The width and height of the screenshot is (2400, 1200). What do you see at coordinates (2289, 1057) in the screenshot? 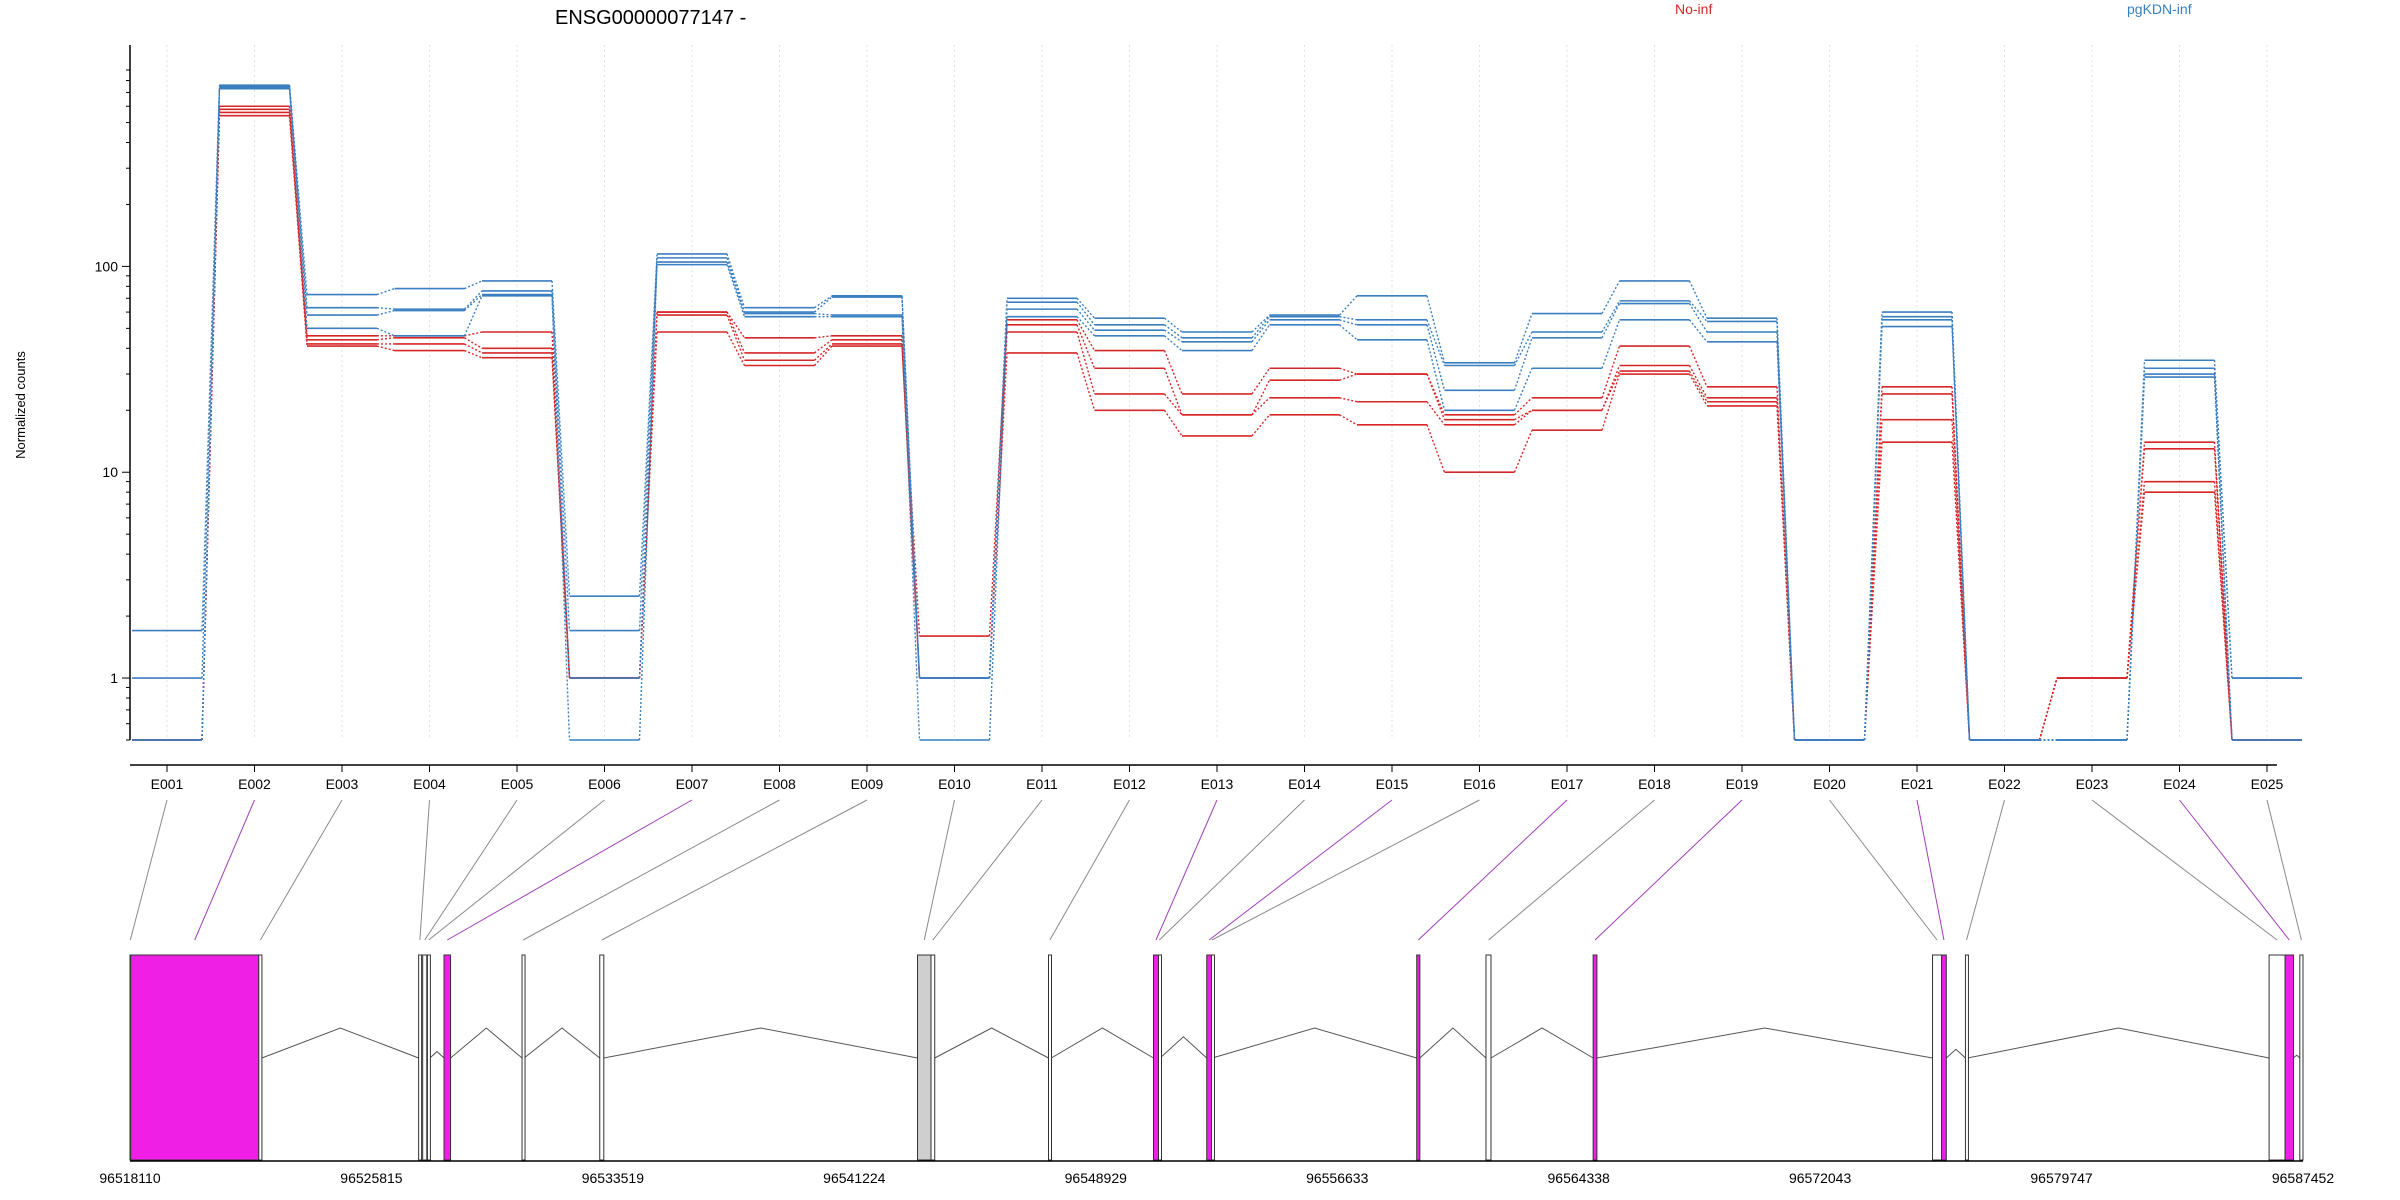
I see `exon-box-E024` at bounding box center [2289, 1057].